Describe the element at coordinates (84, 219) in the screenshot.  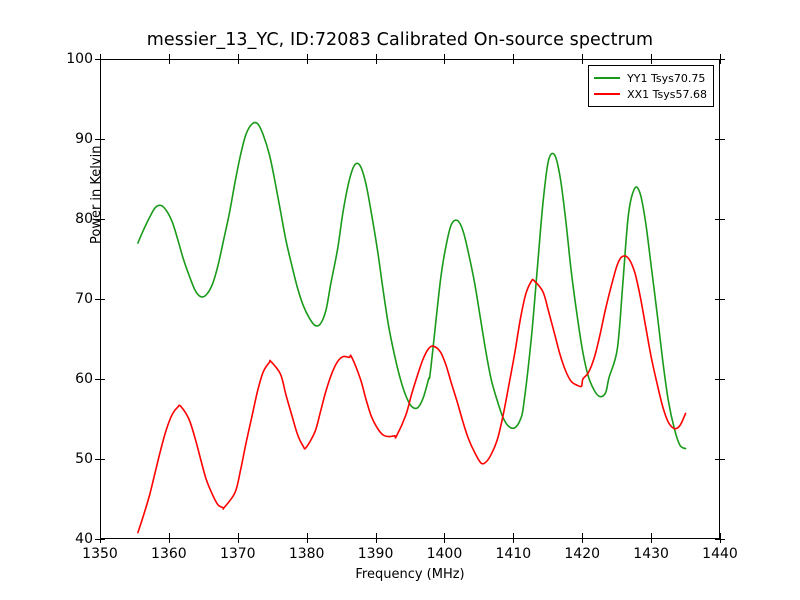
I see `y-tick-label: 80` at that location.